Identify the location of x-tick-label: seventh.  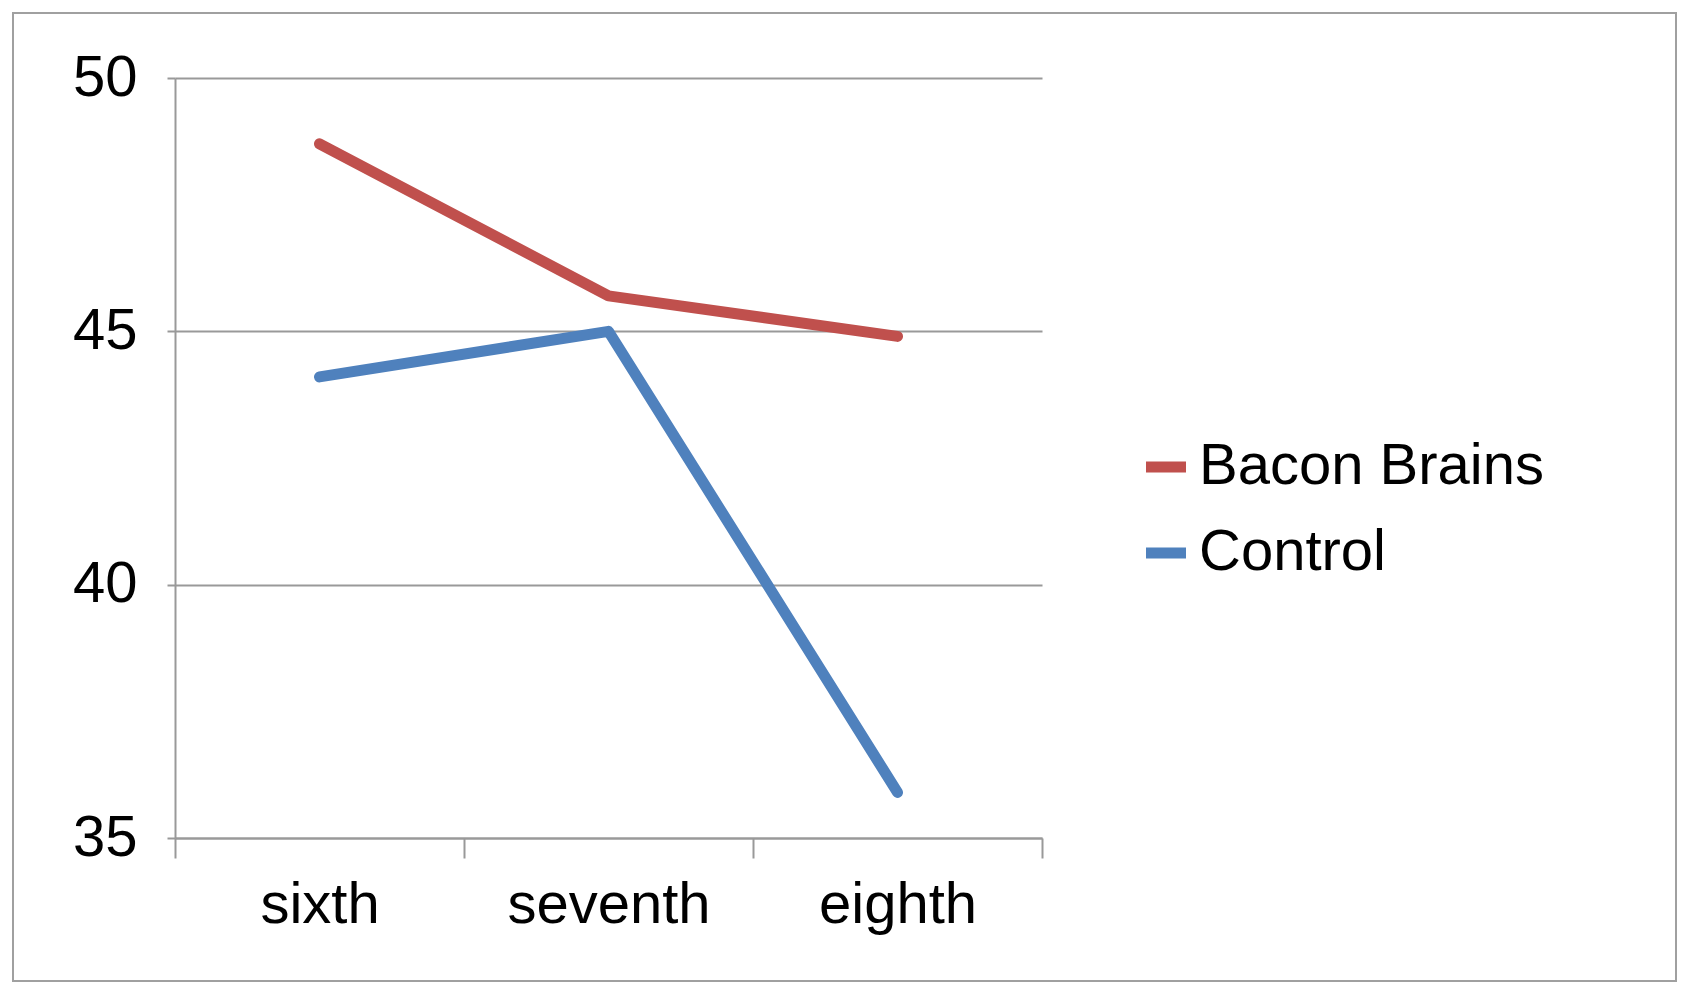
(609, 902).